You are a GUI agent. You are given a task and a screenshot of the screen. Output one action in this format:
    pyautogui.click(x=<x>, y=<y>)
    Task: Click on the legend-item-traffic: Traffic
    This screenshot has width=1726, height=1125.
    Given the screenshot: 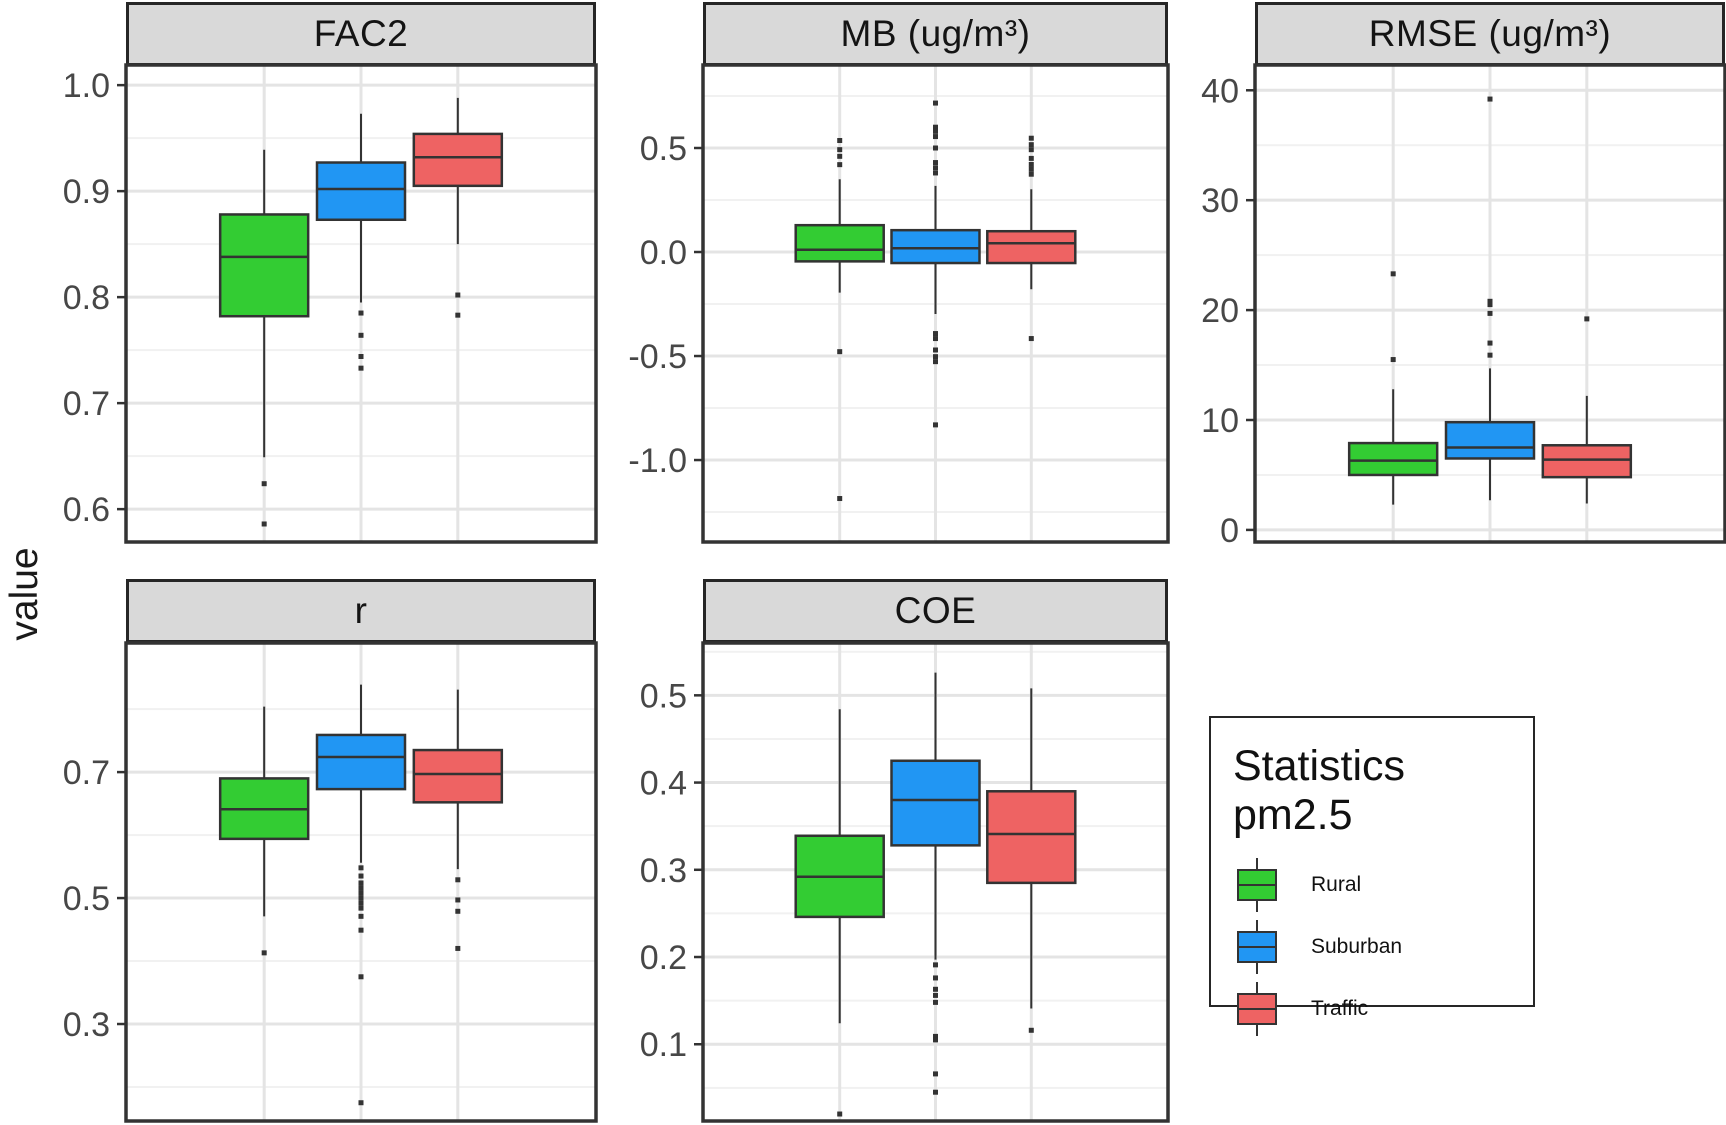 What is the action you would take?
    pyautogui.click(x=1373, y=1009)
    